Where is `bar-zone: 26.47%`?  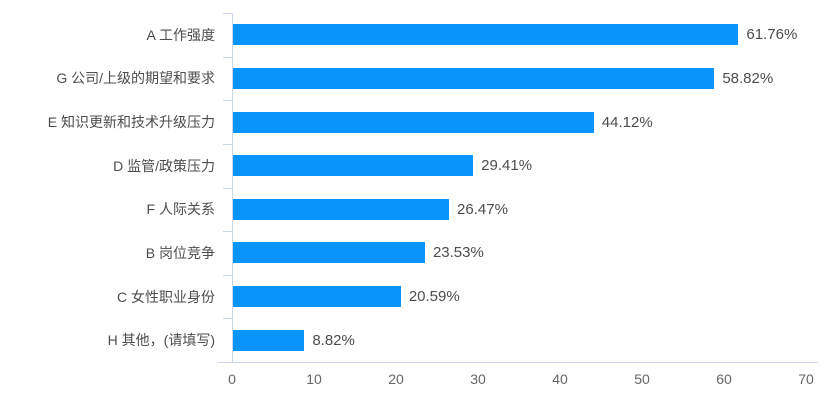
bar-zone: 26.47% is located at coordinates (519, 210).